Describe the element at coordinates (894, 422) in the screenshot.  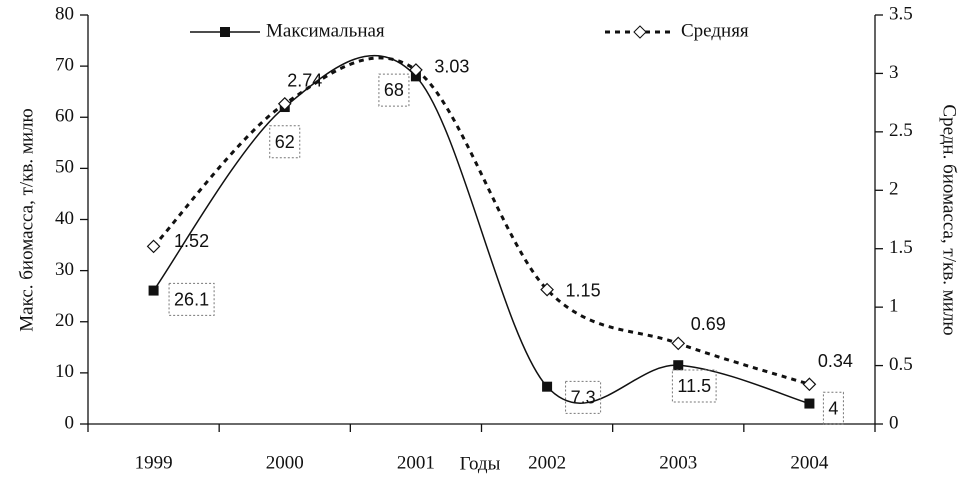
I see `y2-tick-label: 0` at that location.